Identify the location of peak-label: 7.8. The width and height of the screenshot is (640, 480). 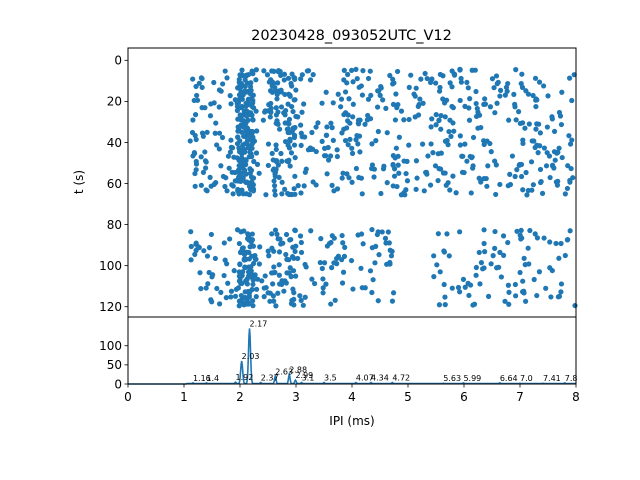
(571, 378).